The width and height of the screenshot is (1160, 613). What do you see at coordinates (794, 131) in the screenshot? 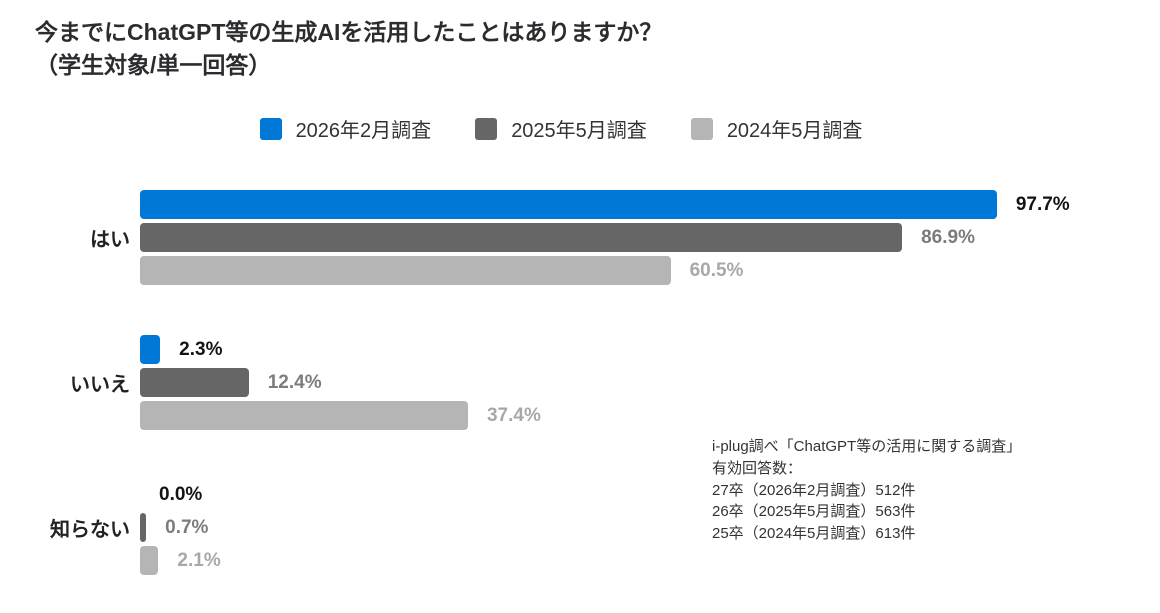
I see `legend-label: 2024年5月調査` at bounding box center [794, 131].